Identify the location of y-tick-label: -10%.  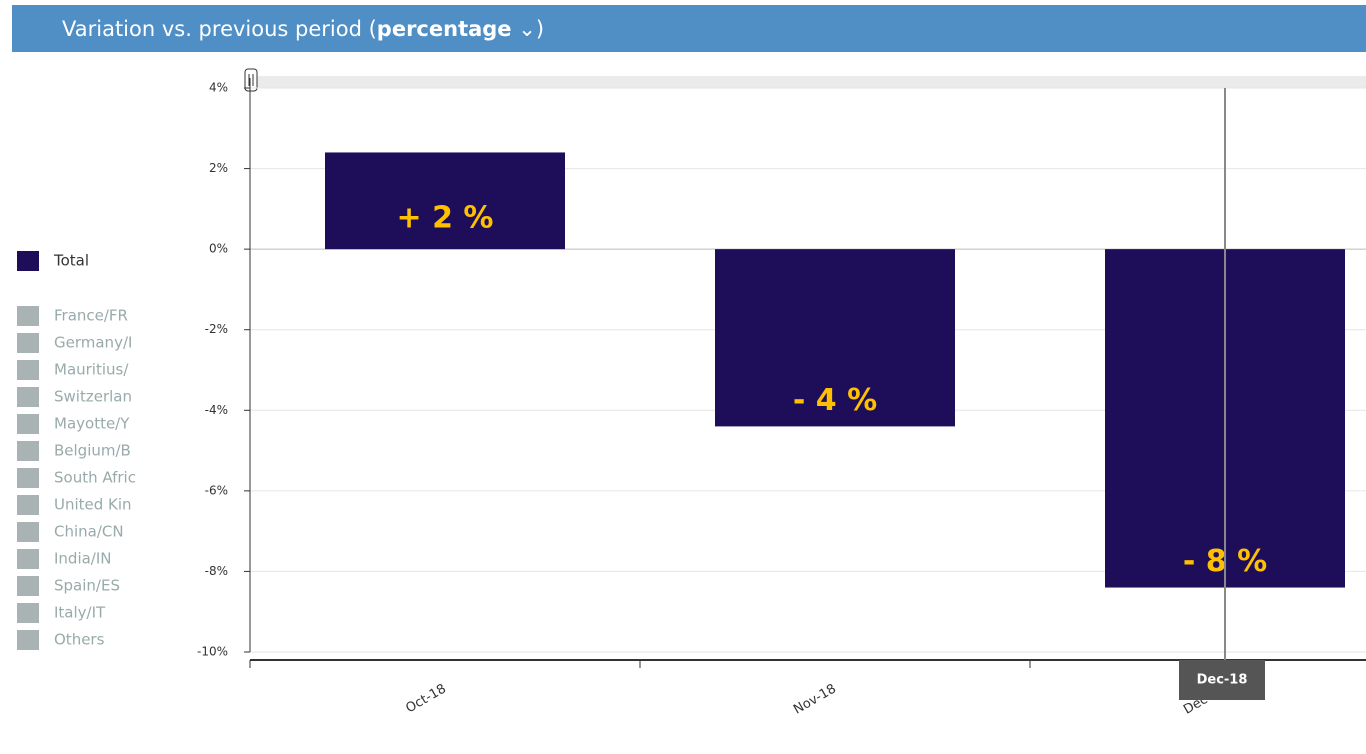
(212, 652).